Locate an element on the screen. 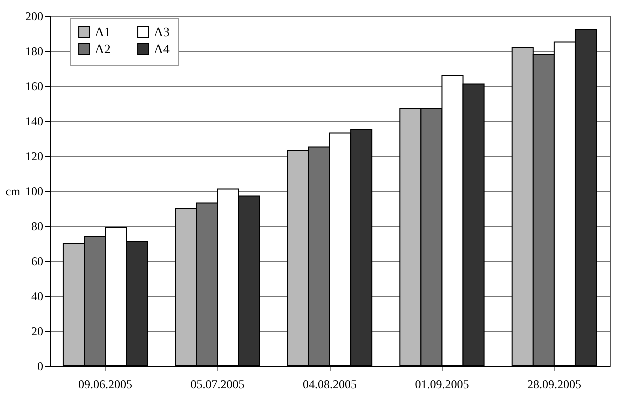  y-tick-label: 40 is located at coordinates (38, 297).